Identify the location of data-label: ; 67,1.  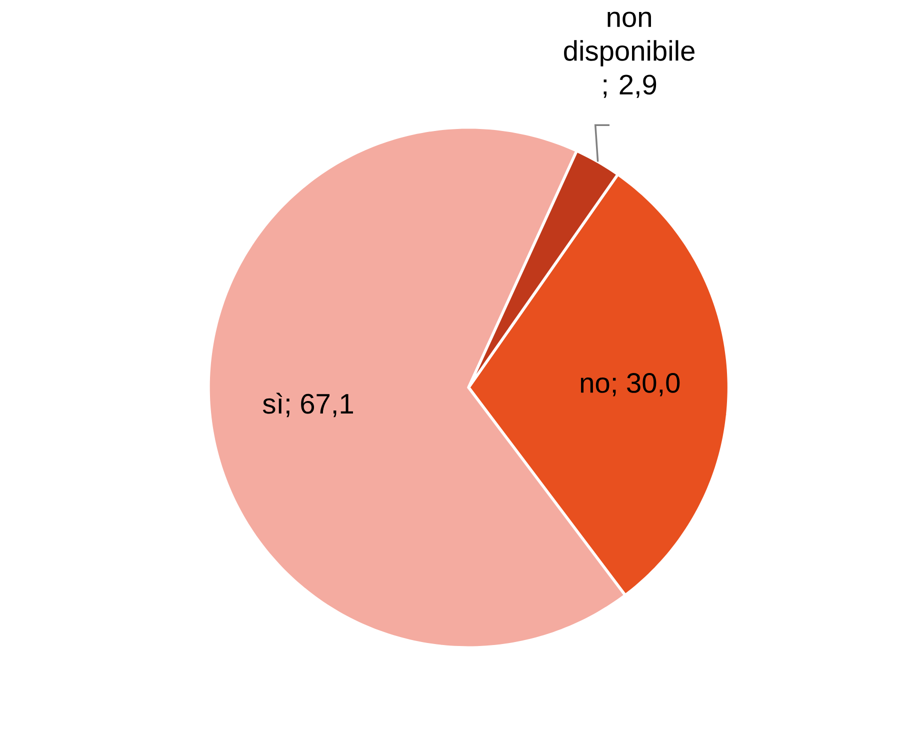
(319, 405).